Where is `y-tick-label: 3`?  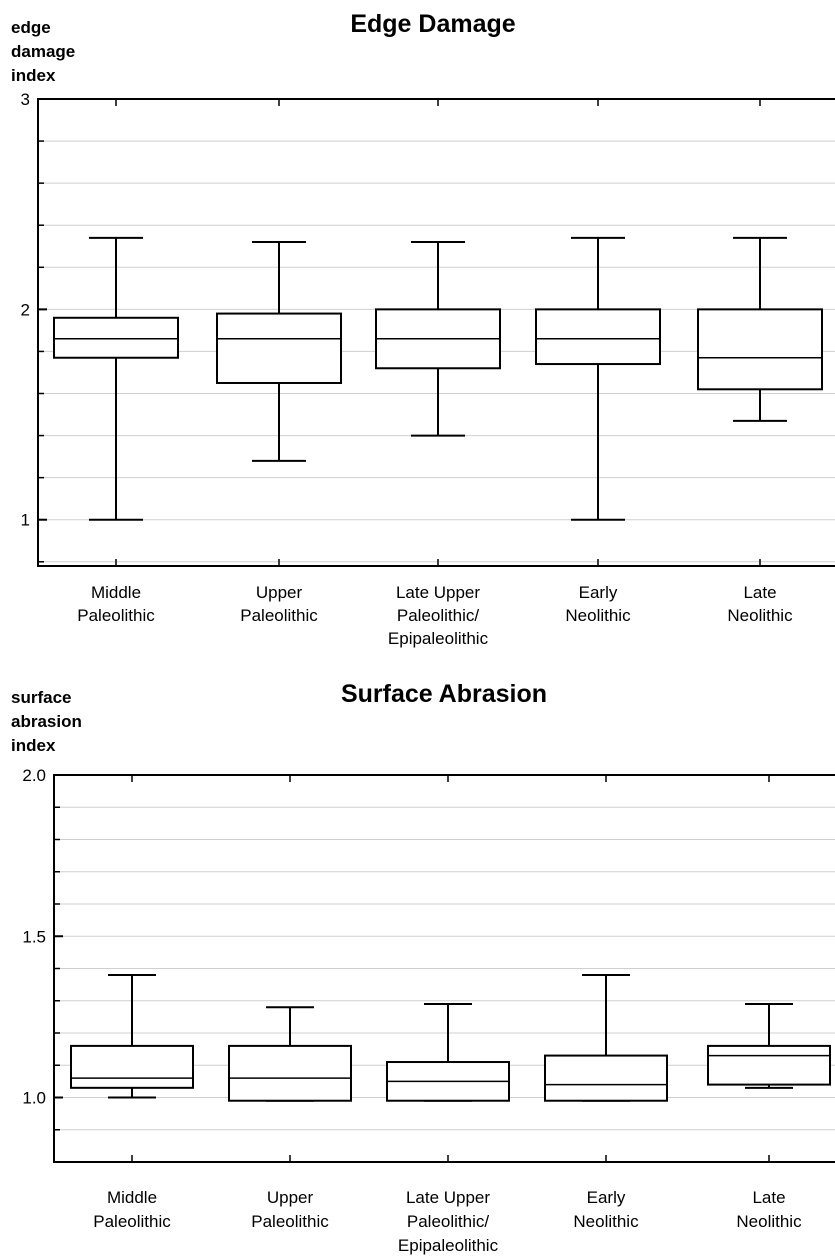
y-tick-label: 3 is located at coordinates (25, 99).